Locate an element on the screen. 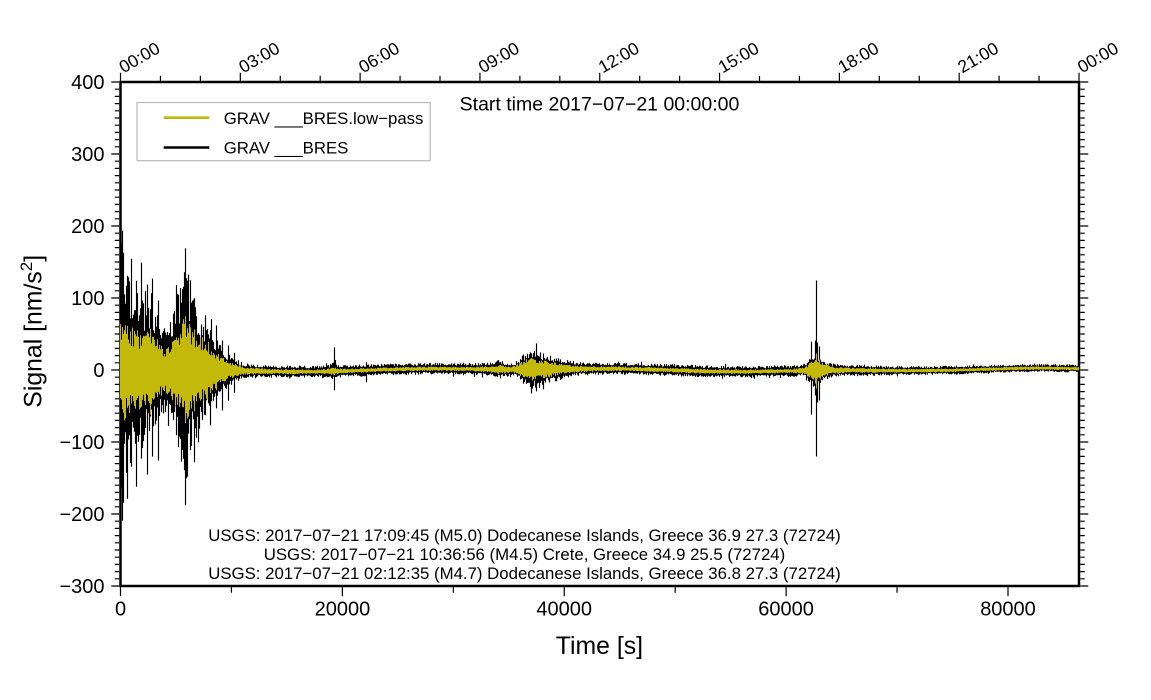 The width and height of the screenshot is (1151, 700). svg-text: 100 is located at coordinates (87, 299).